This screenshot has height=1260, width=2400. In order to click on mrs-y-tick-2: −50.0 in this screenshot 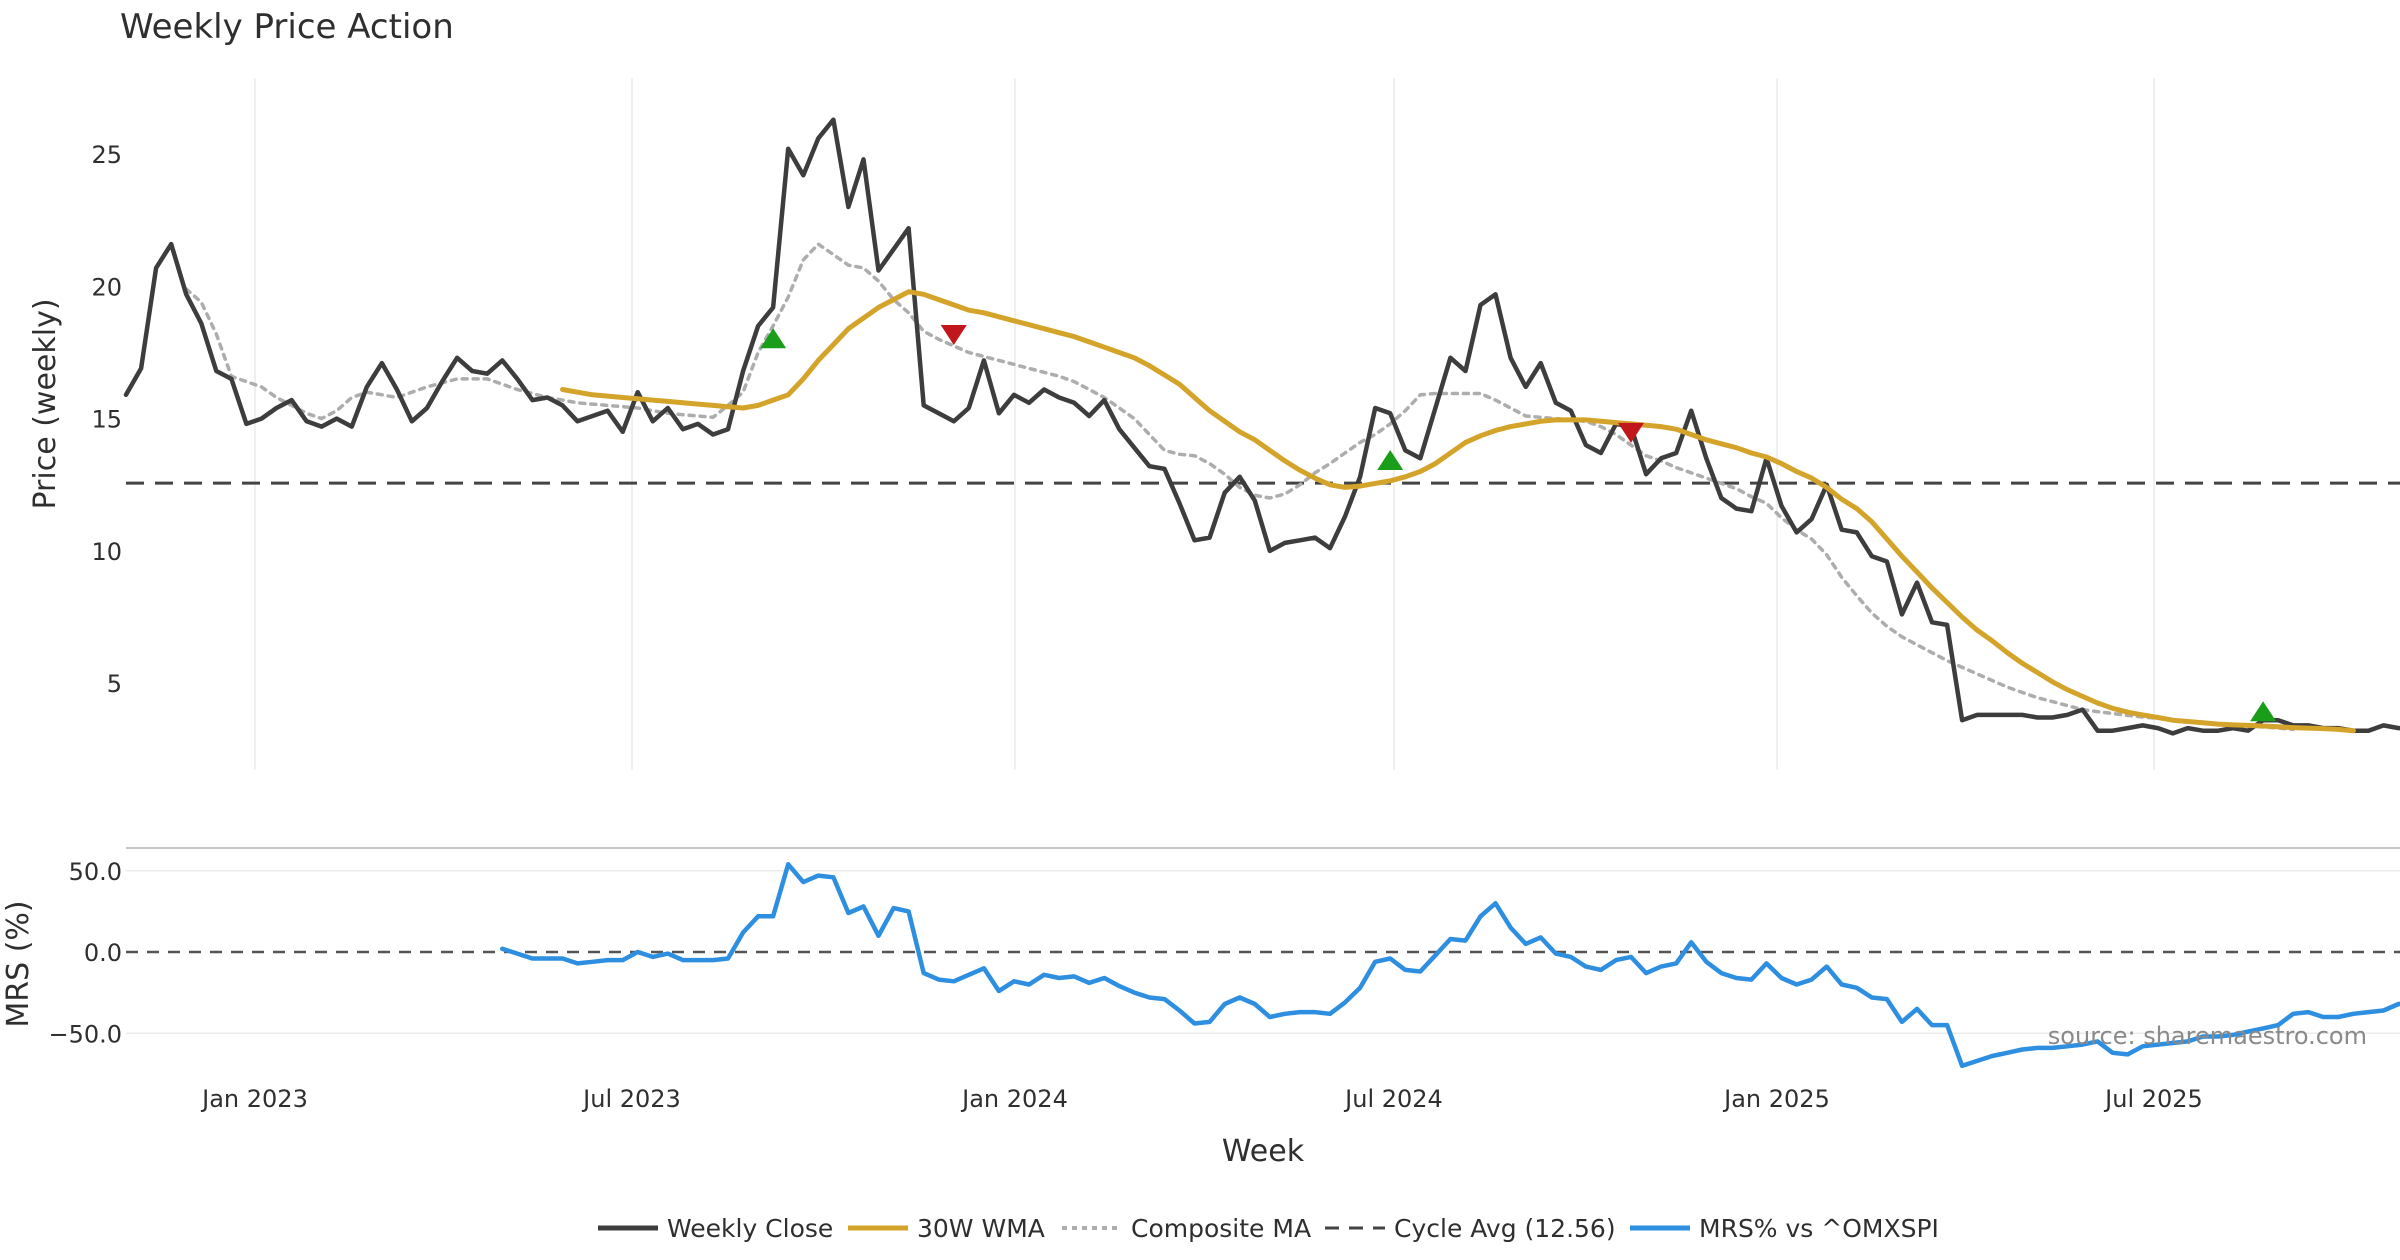, I will do `click(85, 1034)`.